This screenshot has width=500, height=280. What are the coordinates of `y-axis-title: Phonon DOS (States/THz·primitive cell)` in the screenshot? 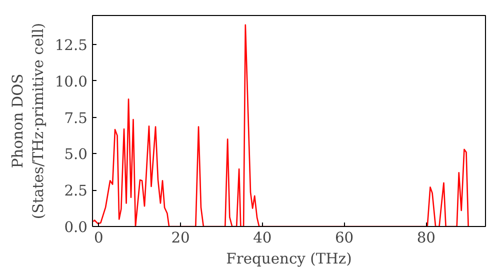 It's located at (28, 121).